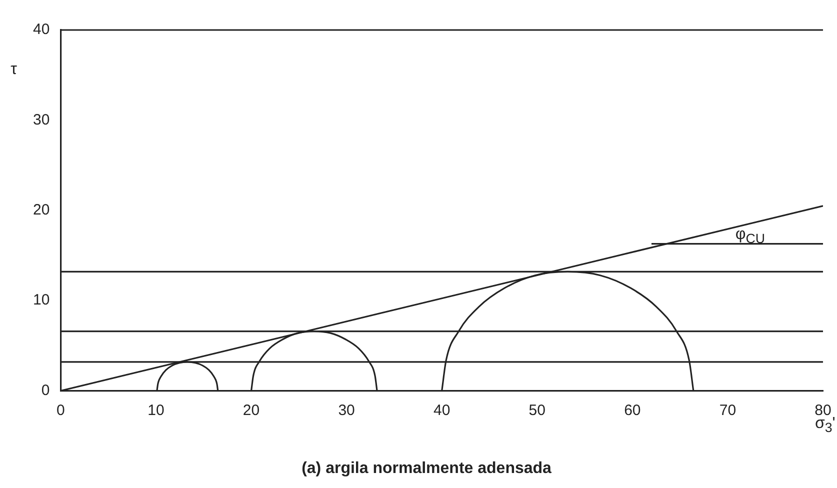 This screenshot has height=488, width=837. I want to click on x-tick-label: 20, so click(251, 410).